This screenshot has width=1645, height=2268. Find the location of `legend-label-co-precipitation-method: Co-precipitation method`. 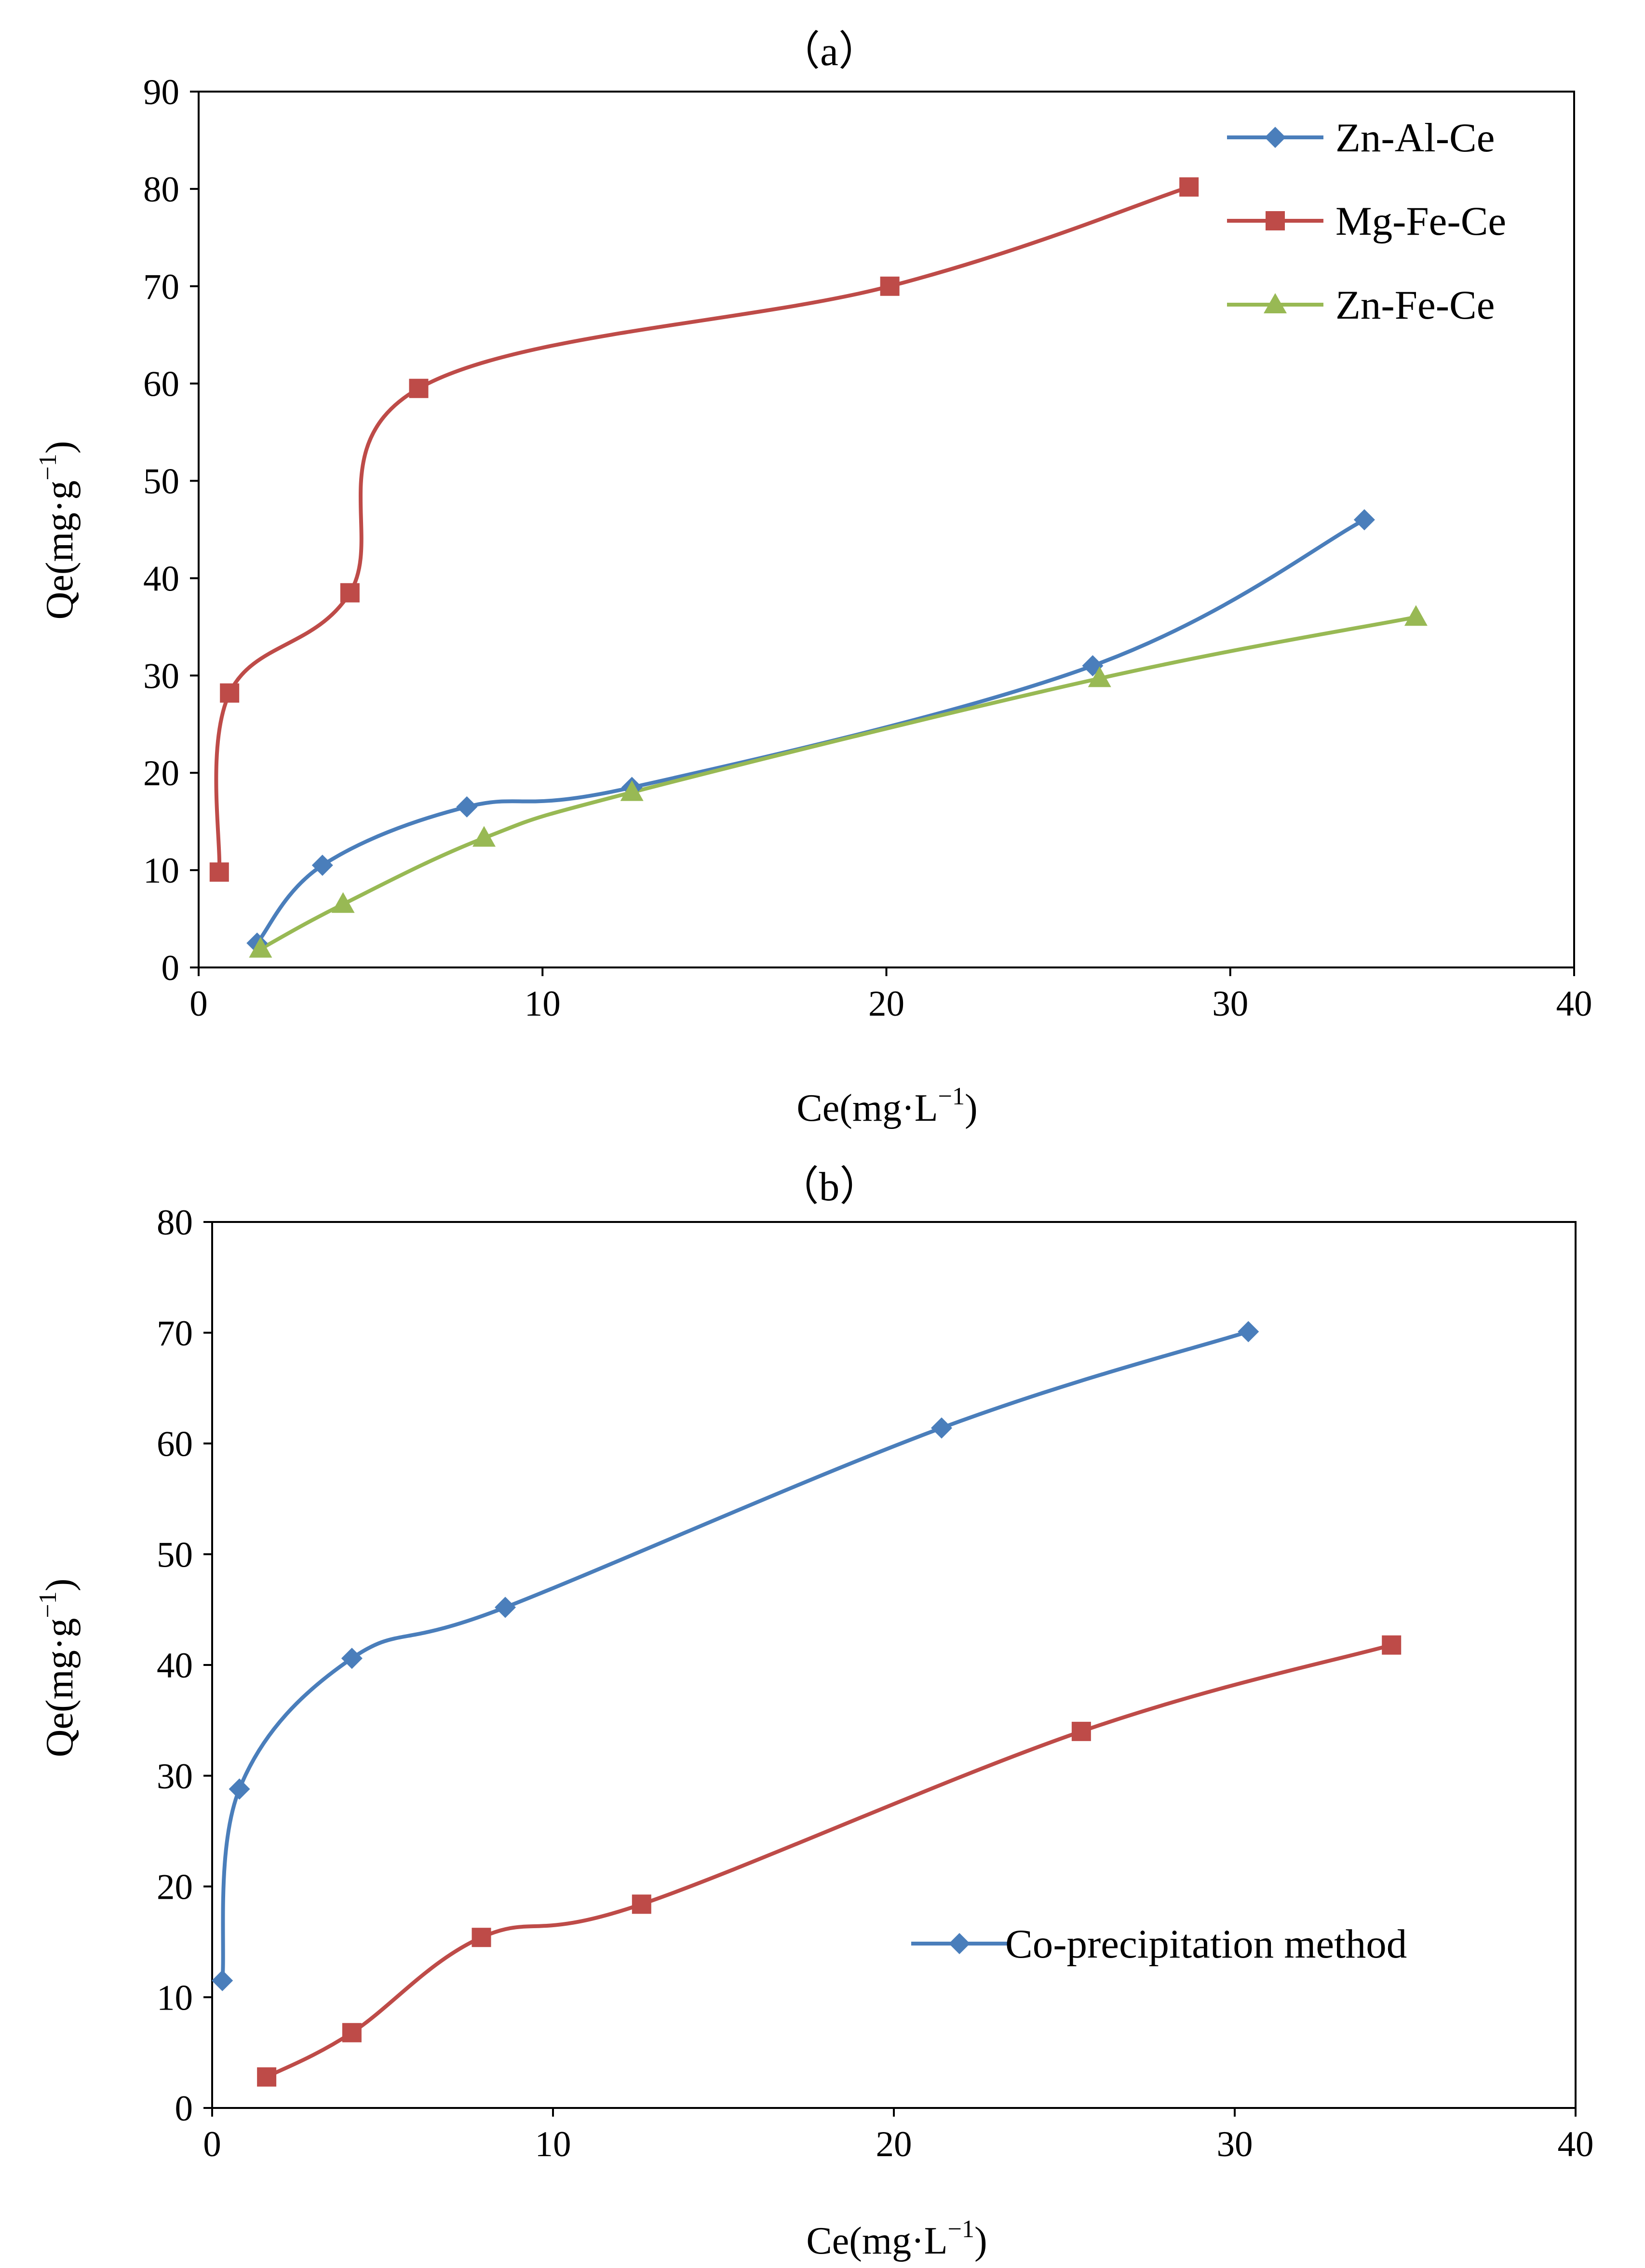

legend-label-co-precipitation-method: Co-precipitation method is located at coordinates (1206, 1944).